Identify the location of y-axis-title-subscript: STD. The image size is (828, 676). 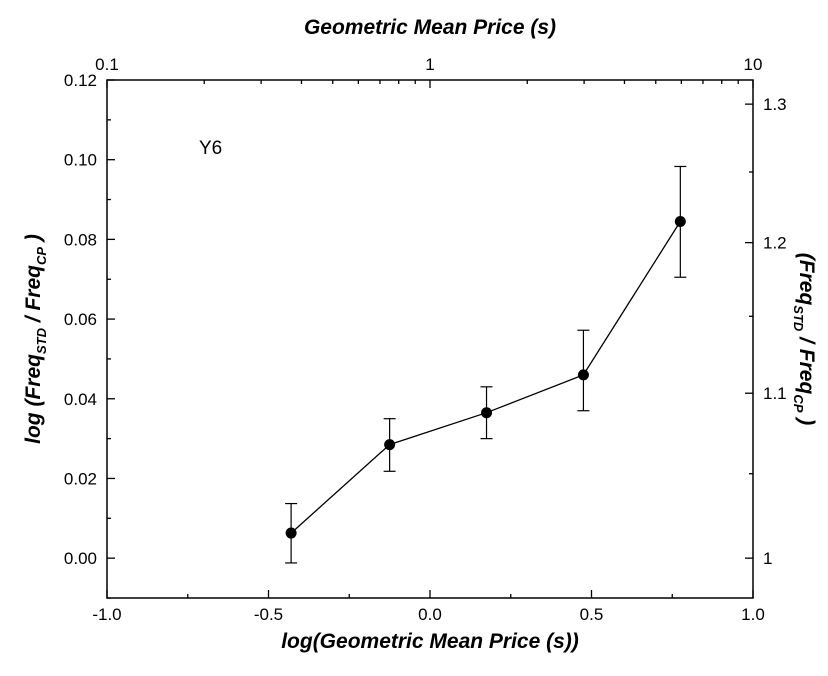
(41, 340).